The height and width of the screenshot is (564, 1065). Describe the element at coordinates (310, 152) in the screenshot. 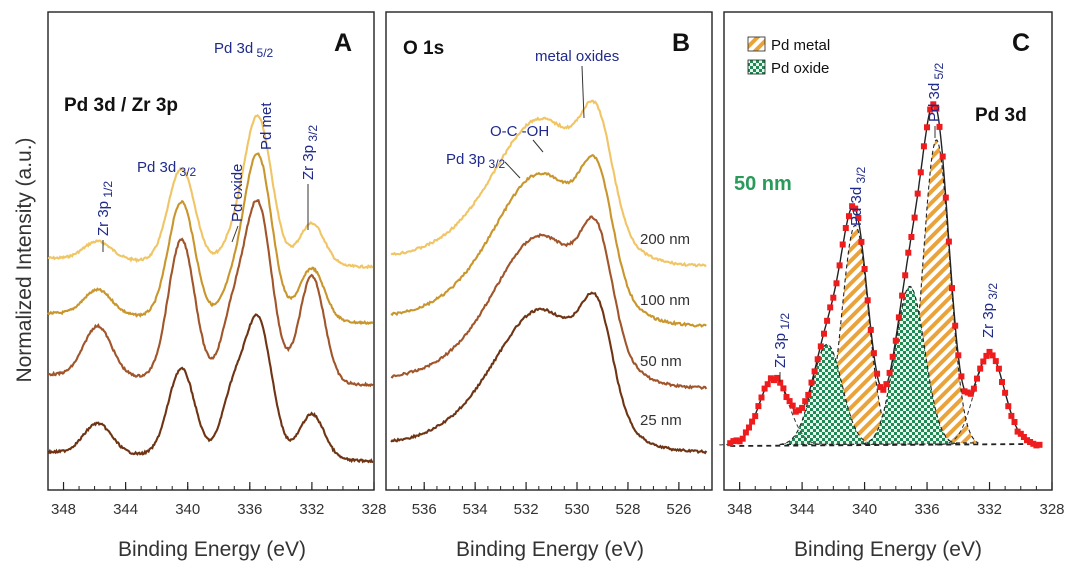

I see `annotation-zr3p32: Zr 3p 3/2` at that location.